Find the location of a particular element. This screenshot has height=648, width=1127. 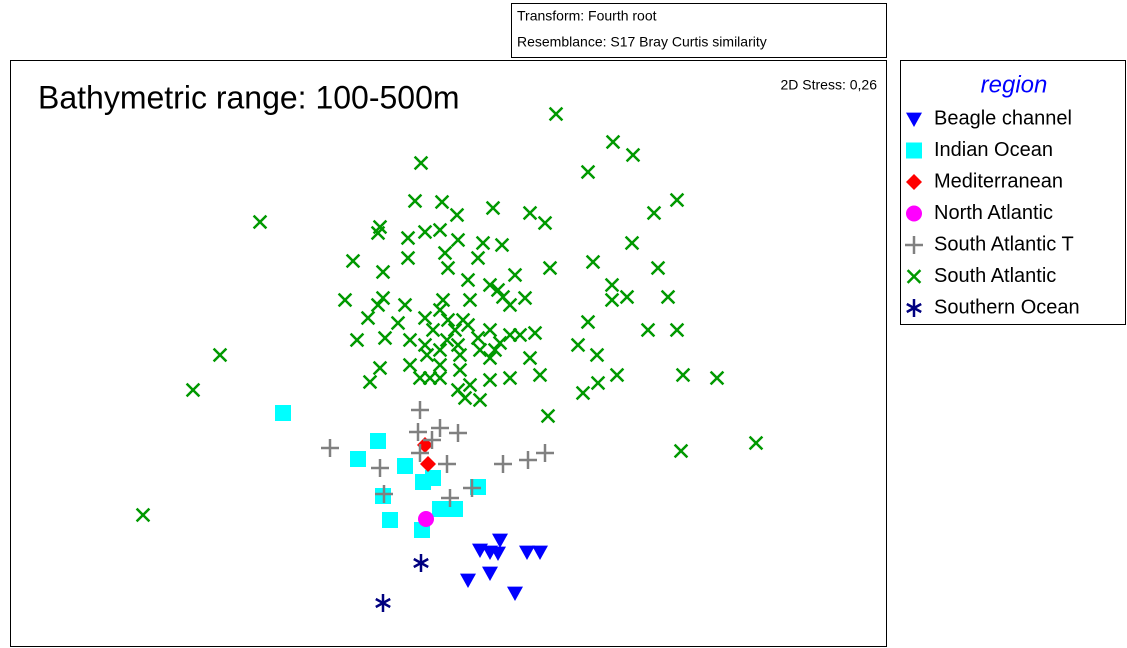

legend-label: South Atlantic is located at coordinates (995, 276).